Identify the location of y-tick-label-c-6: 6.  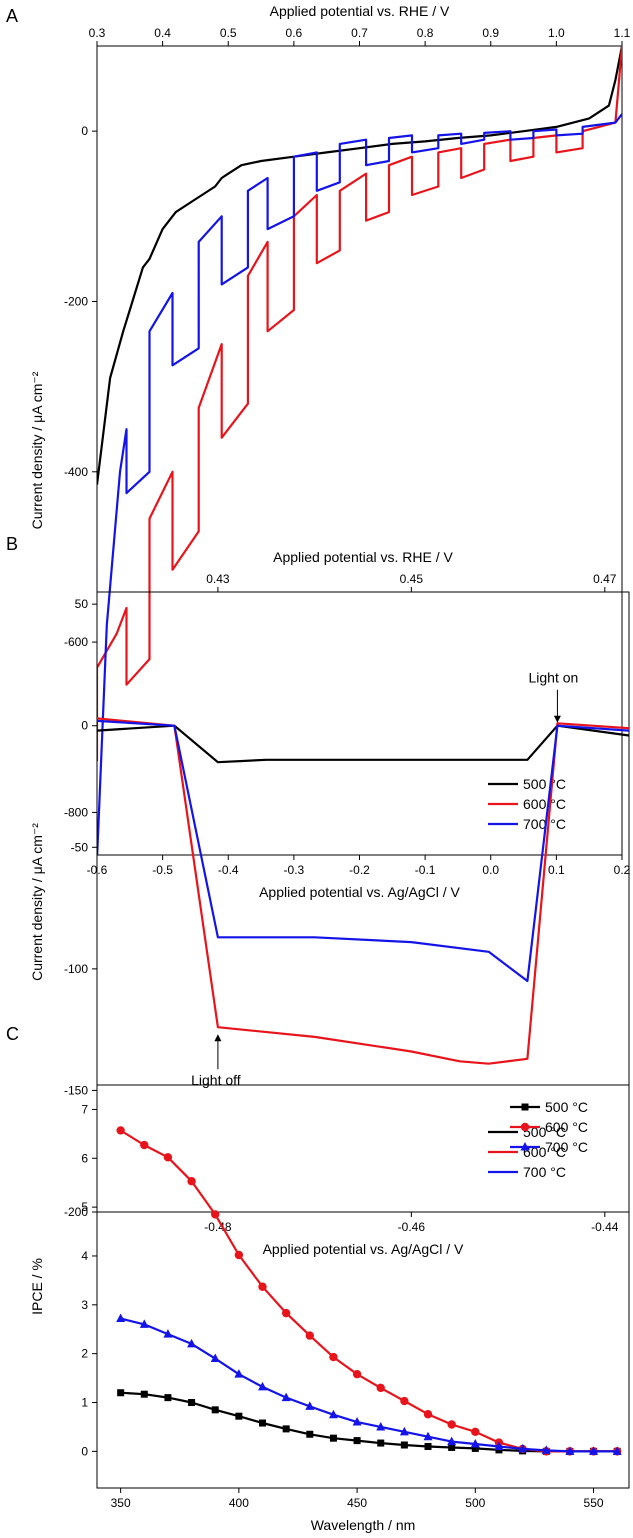
(84, 1158).